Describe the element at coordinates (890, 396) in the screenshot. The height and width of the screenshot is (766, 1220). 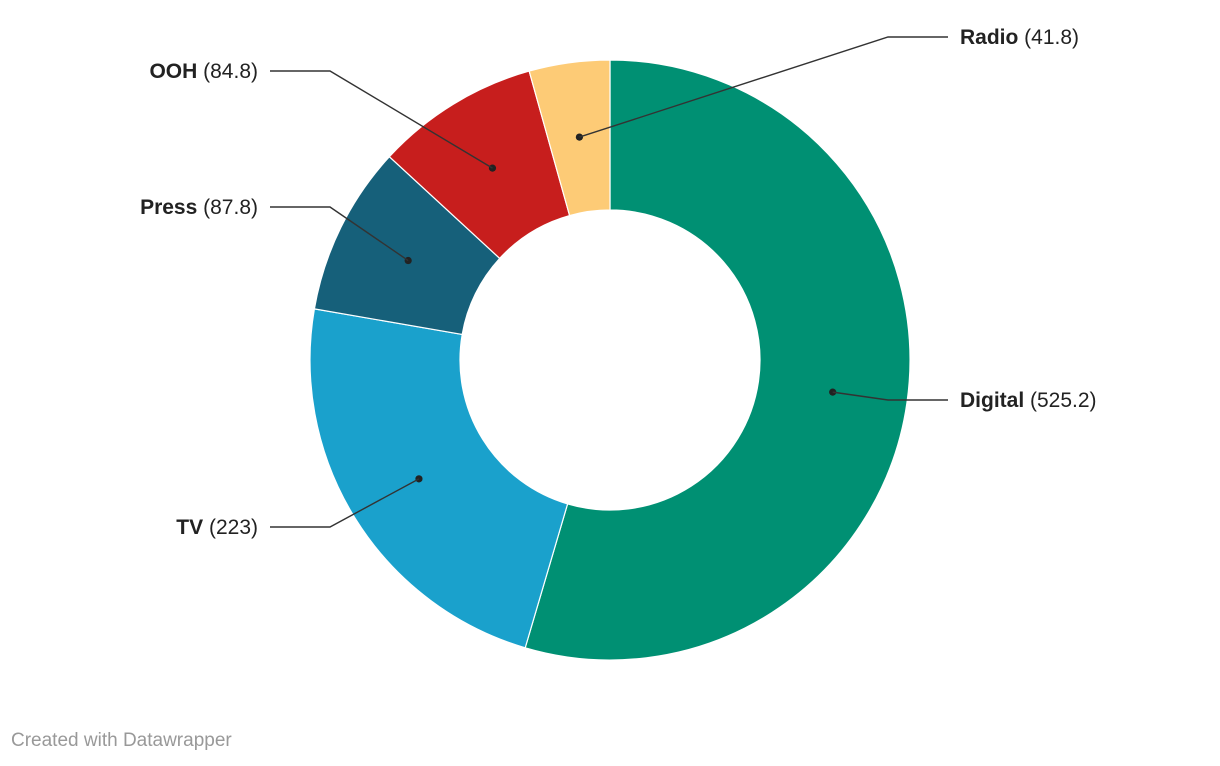
I see `leader-line-digital` at that location.